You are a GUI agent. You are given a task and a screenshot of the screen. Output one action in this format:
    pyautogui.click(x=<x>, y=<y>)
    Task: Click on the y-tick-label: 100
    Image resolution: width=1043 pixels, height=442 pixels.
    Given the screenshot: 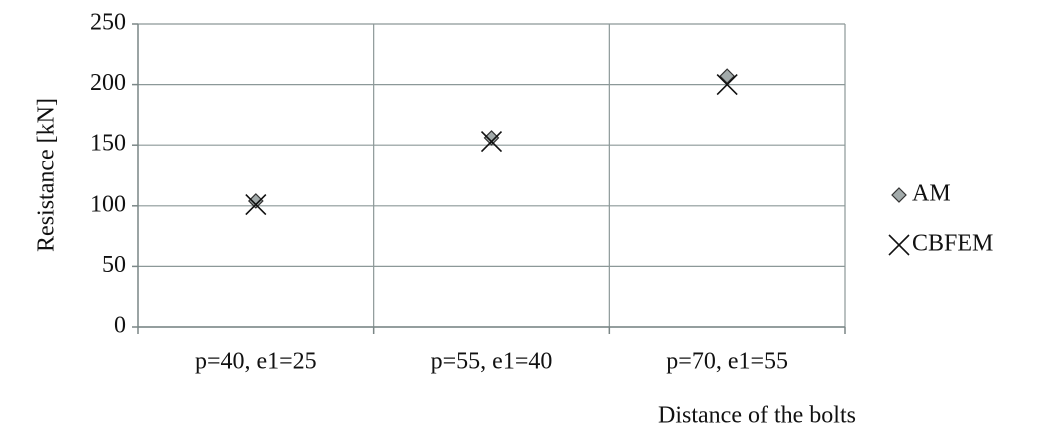 What is the action you would take?
    pyautogui.click(x=108, y=204)
    